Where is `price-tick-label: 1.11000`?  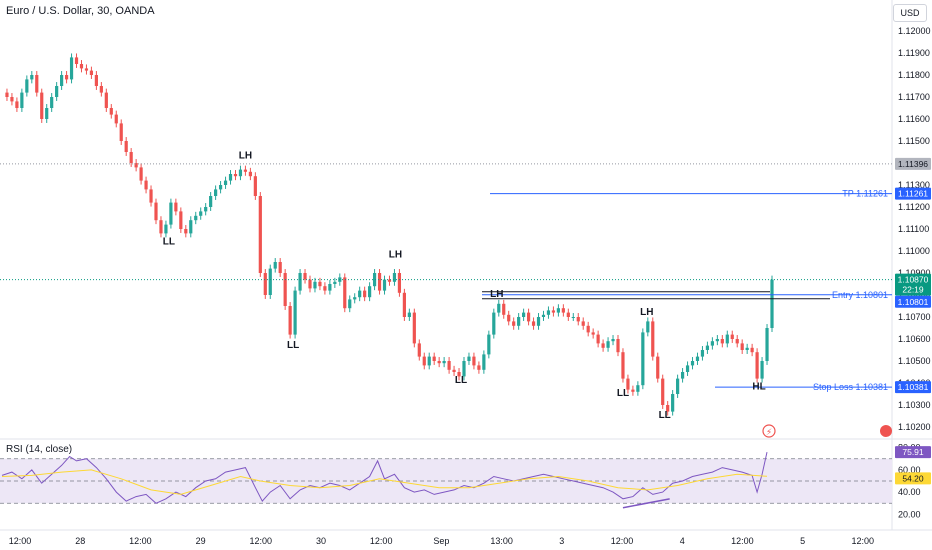 price-tick-label: 1.11000 is located at coordinates (914, 251).